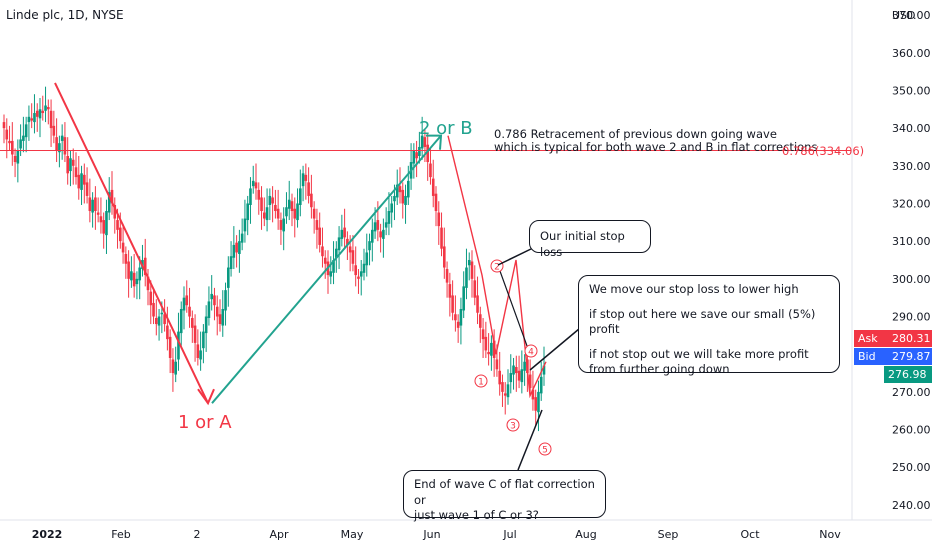 This screenshot has height=550, width=932. I want to click on initial-stop-callout: Our initial stop loss, so click(590, 239).